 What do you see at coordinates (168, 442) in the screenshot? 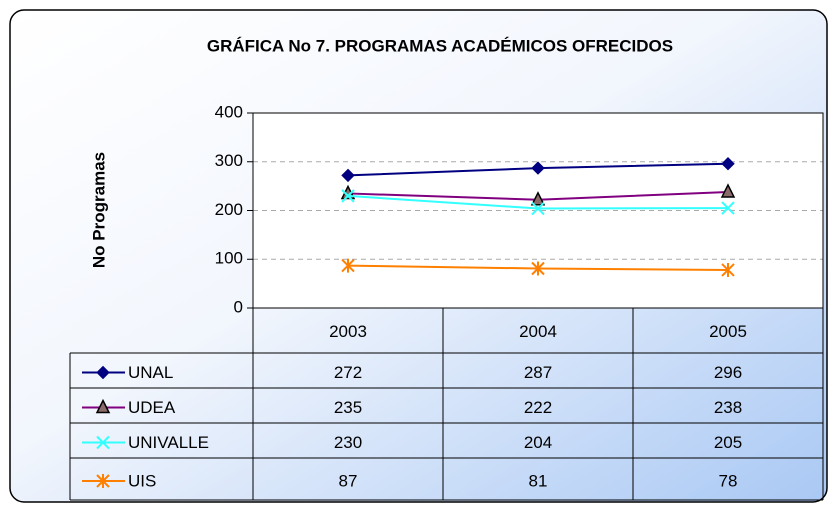
I see `legend-label: UNIVALLE` at bounding box center [168, 442].